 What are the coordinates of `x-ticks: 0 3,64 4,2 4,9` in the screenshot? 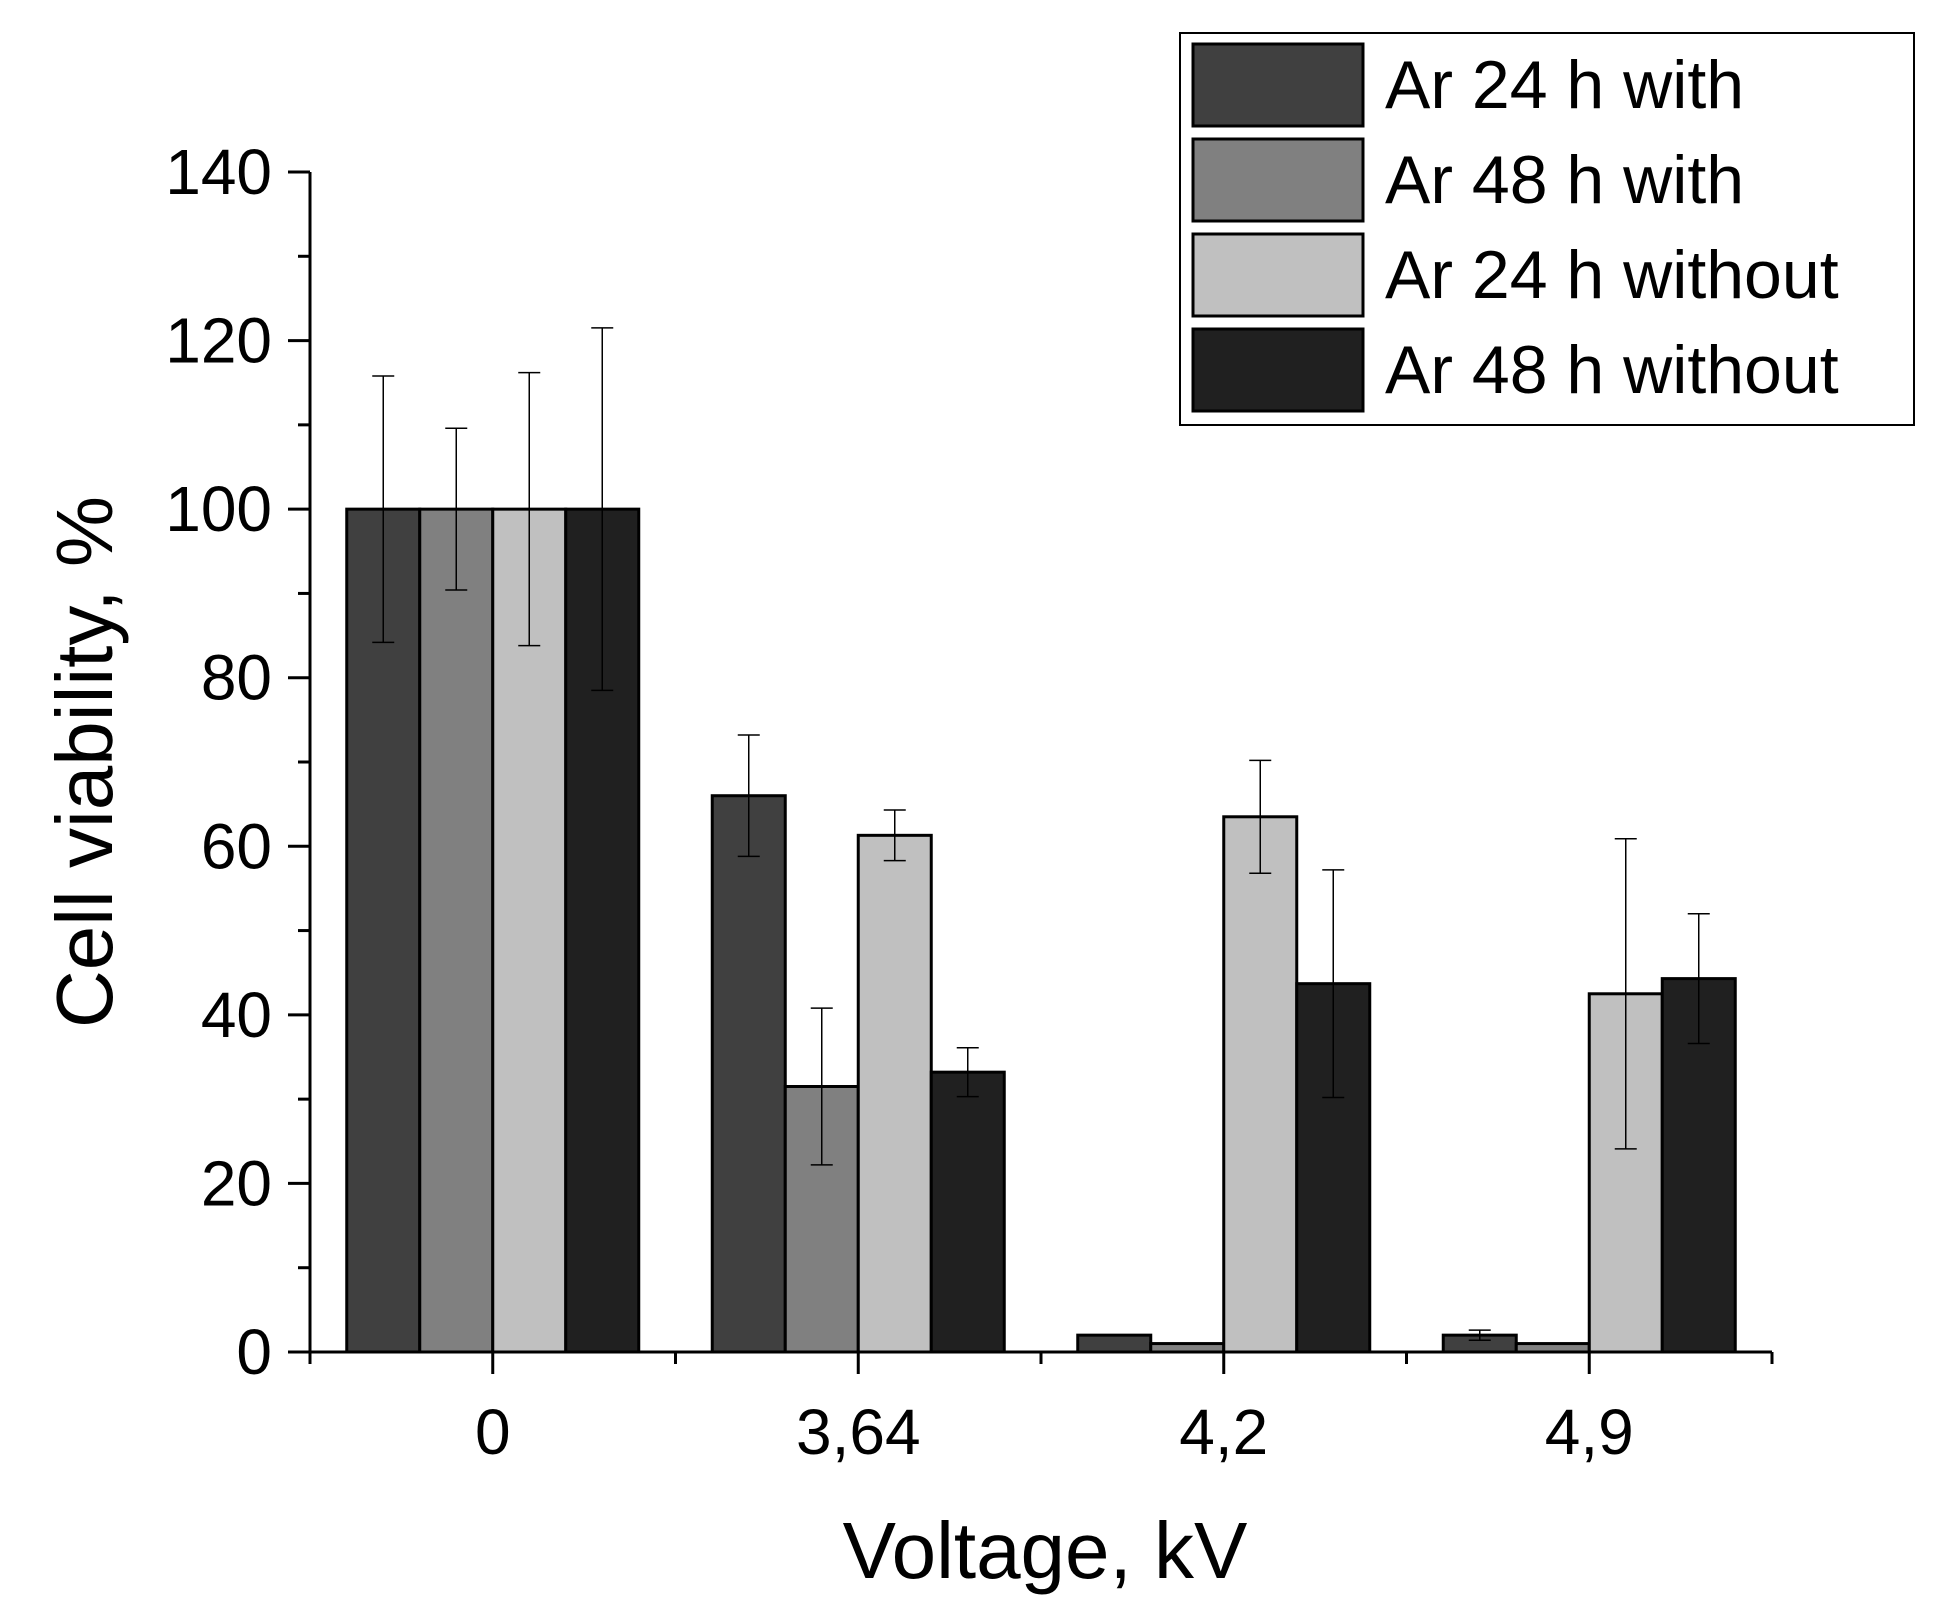 It's located at (1041, 1410).